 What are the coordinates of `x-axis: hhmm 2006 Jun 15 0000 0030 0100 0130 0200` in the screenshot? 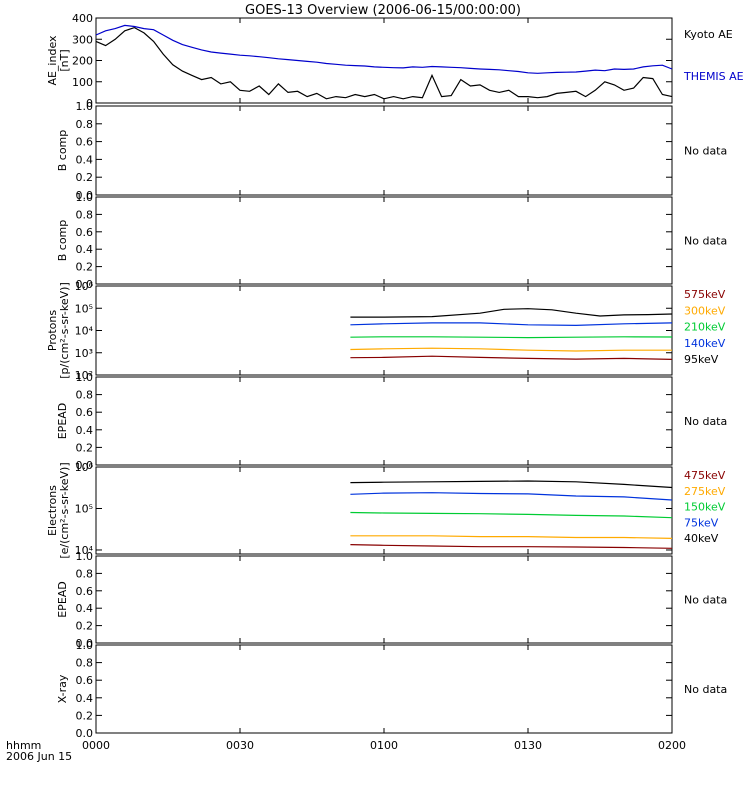 It's located at (346, 751).